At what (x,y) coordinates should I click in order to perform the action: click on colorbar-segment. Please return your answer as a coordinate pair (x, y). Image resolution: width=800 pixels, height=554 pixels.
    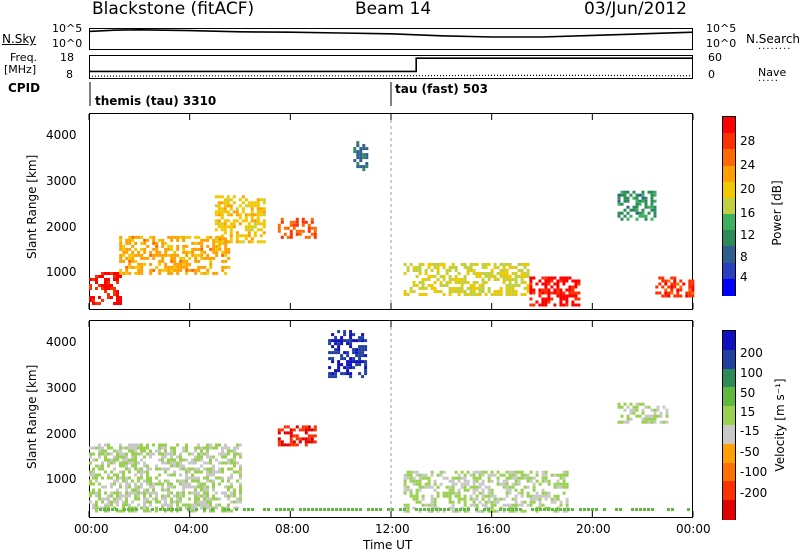
    Looking at the image, I should click on (729, 341).